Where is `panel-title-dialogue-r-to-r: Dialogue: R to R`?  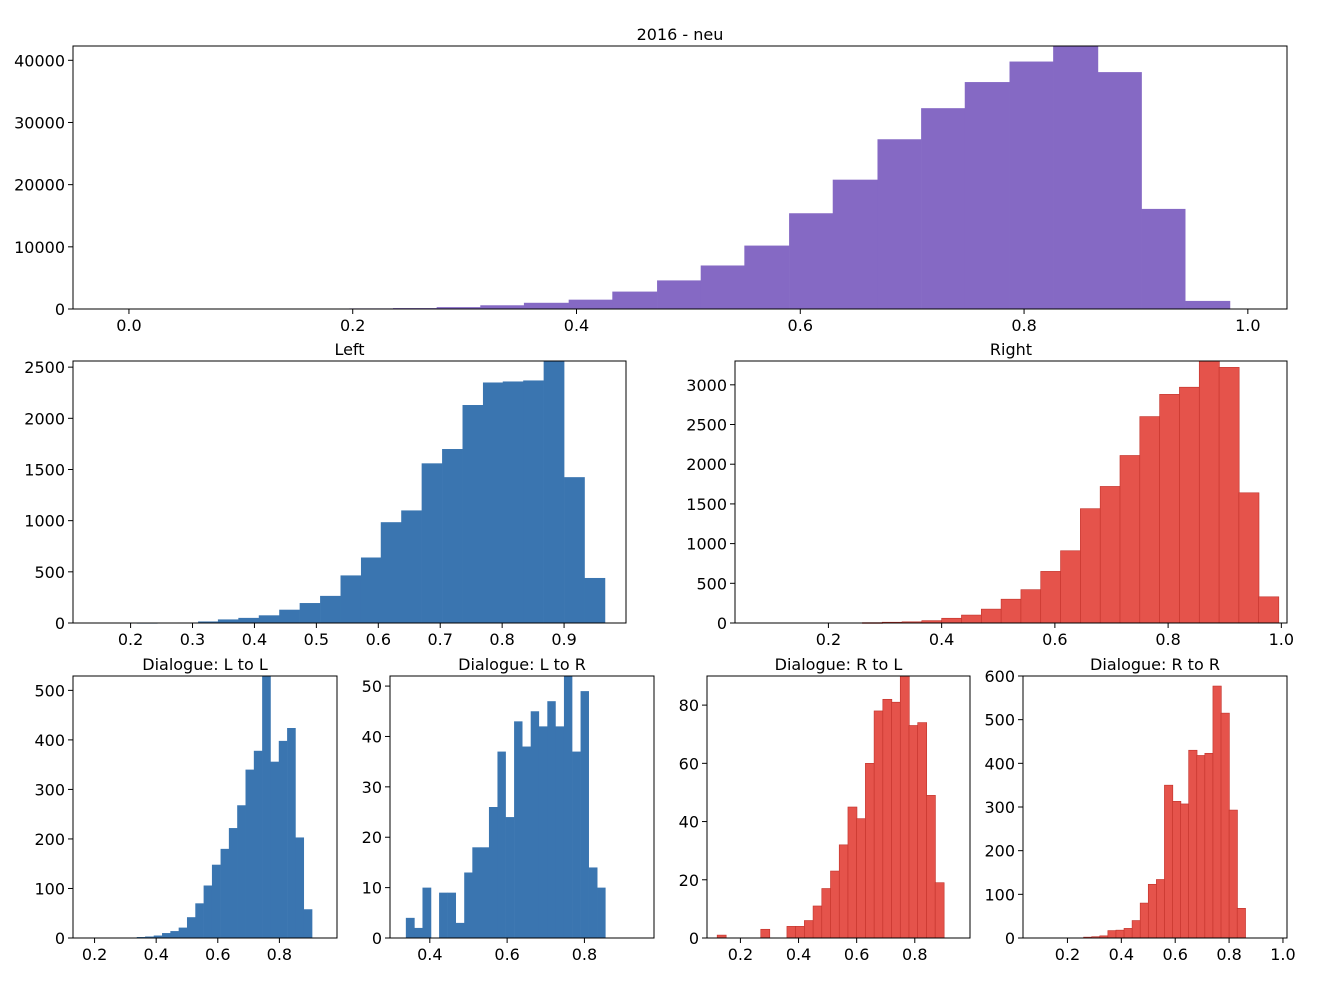 panel-title-dialogue-r-to-r: Dialogue: R to R is located at coordinates (1155, 664).